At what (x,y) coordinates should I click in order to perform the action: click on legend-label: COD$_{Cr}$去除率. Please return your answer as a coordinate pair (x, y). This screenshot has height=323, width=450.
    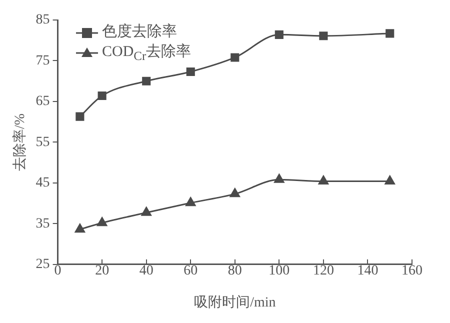
    Looking at the image, I should click on (147, 53).